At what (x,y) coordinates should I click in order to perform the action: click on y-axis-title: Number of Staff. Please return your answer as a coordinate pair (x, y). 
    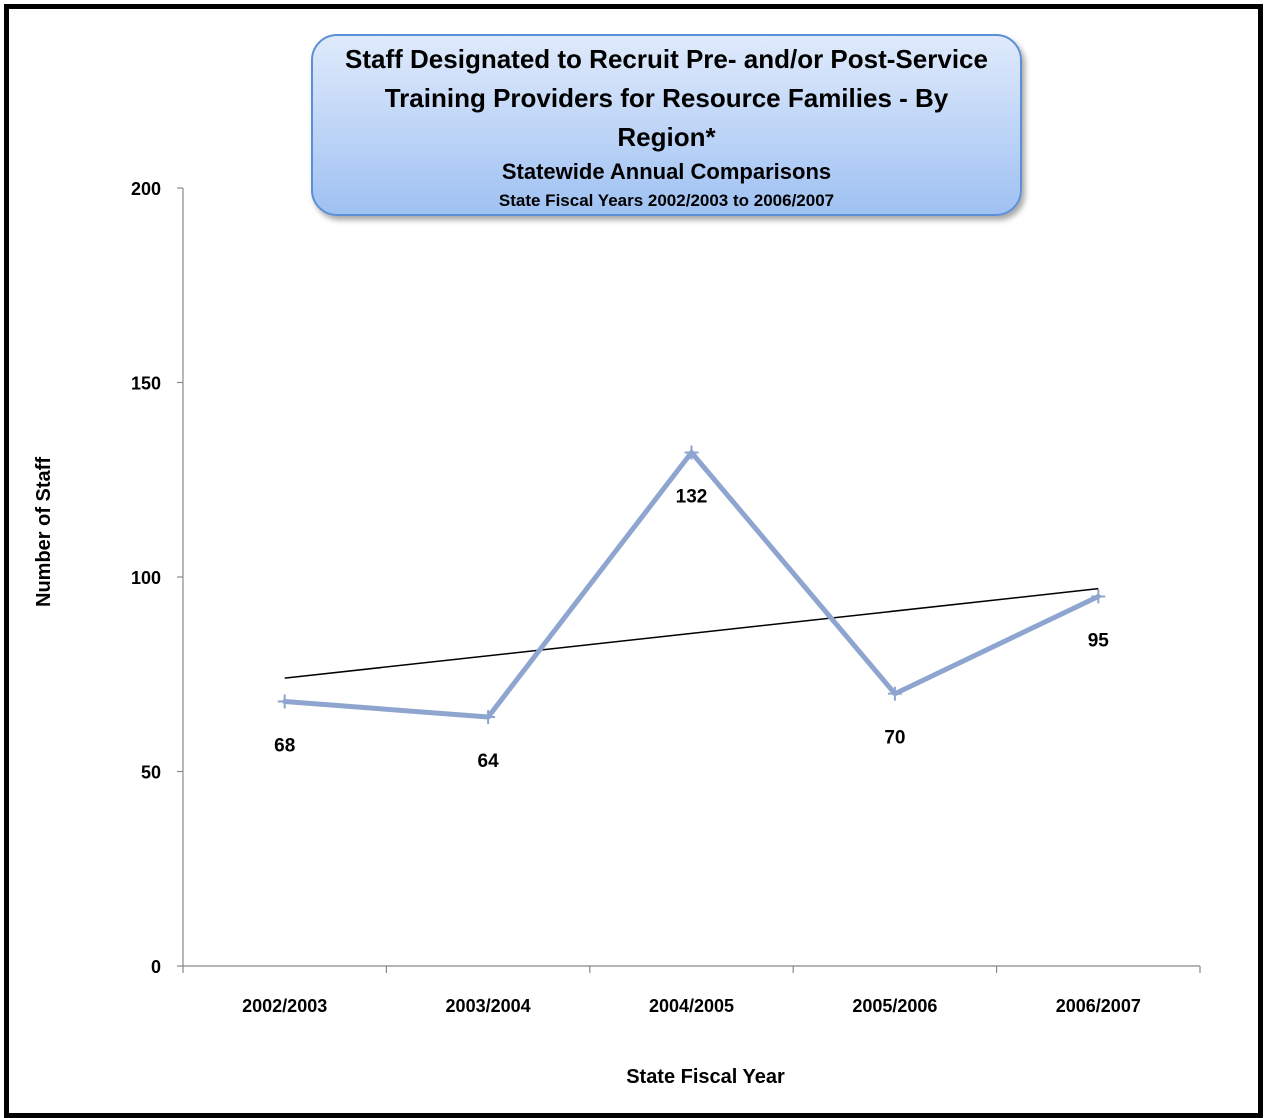
    Looking at the image, I should click on (44, 532).